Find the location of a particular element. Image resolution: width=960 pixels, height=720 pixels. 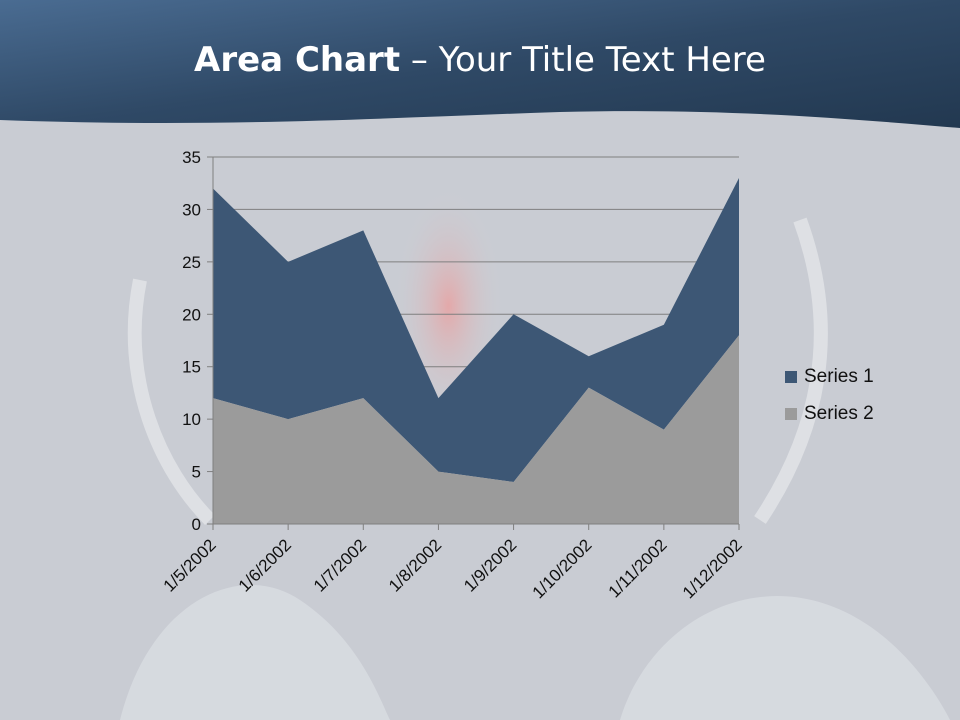

x-tick-label-7: 1/12/2002 is located at coordinates (712, 568).